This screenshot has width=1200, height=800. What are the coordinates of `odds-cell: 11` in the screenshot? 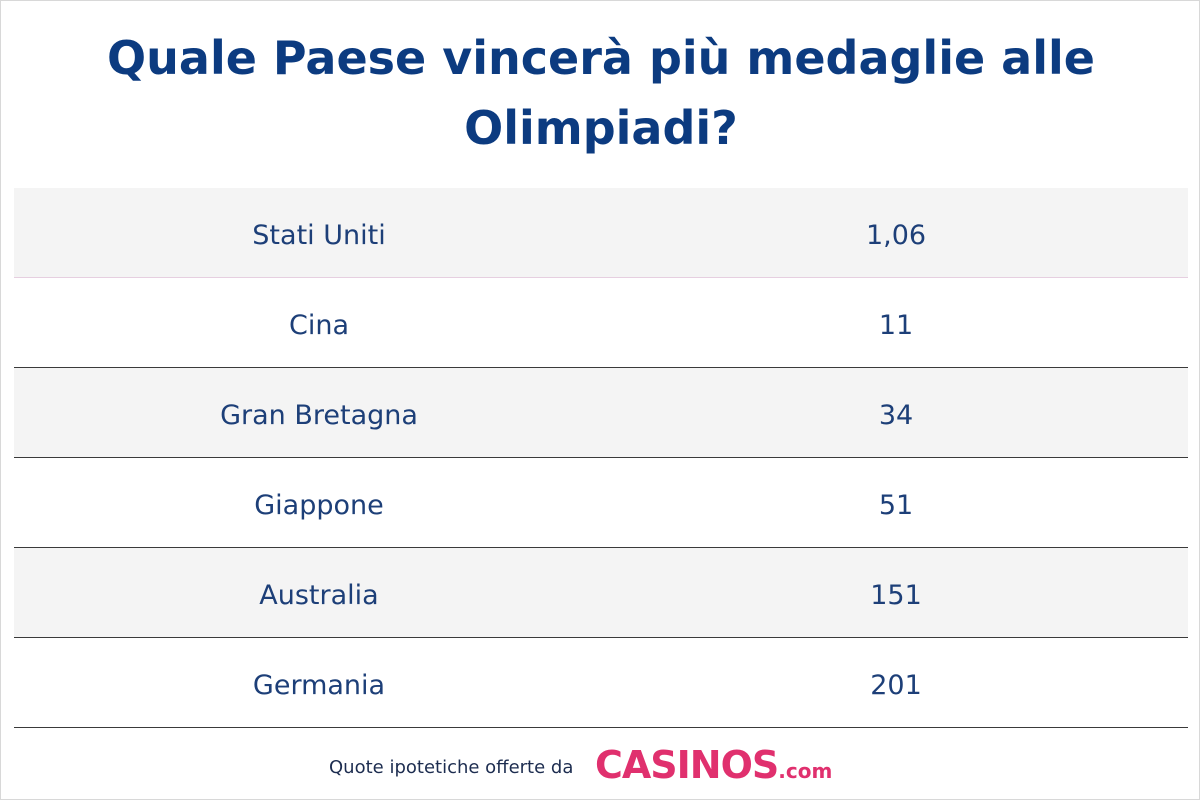 It's located at (896, 325).